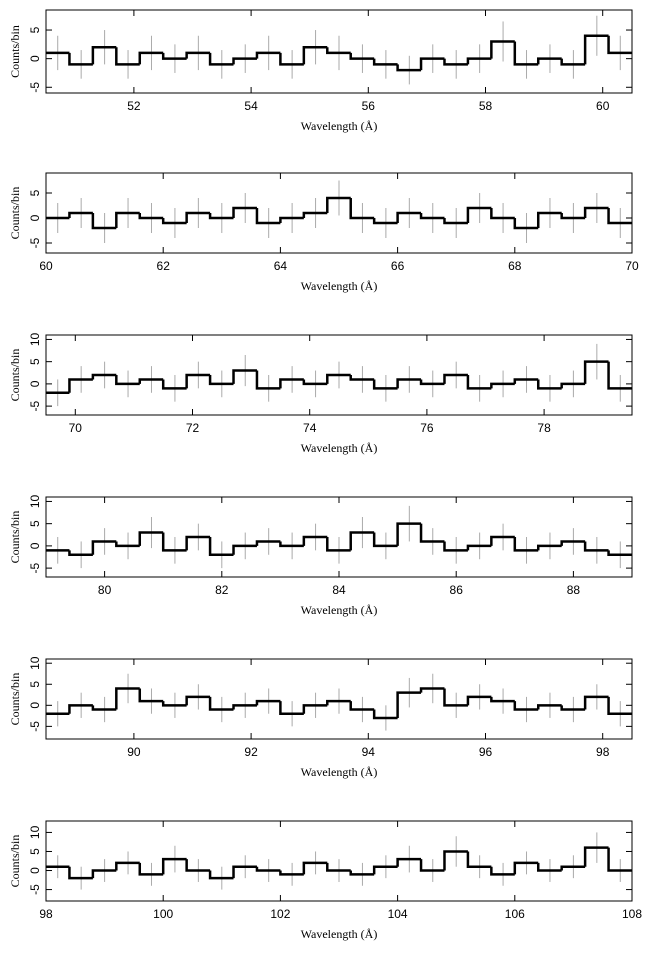 The image size is (652, 953). Describe the element at coordinates (310, 428) in the screenshot. I see `x-tick-label: 74` at that location.